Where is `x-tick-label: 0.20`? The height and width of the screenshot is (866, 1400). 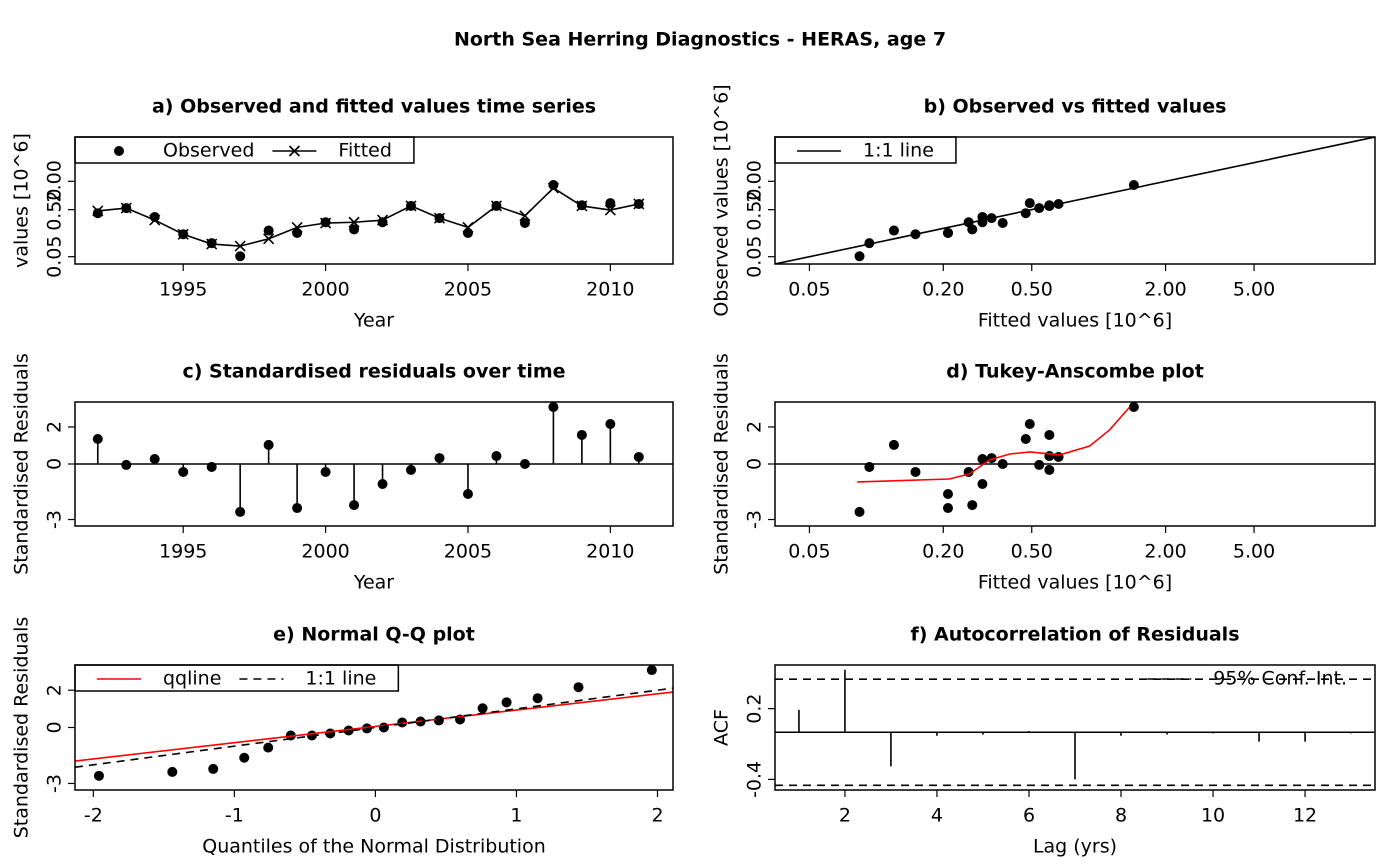 x-tick-label: 0.20 is located at coordinates (943, 552).